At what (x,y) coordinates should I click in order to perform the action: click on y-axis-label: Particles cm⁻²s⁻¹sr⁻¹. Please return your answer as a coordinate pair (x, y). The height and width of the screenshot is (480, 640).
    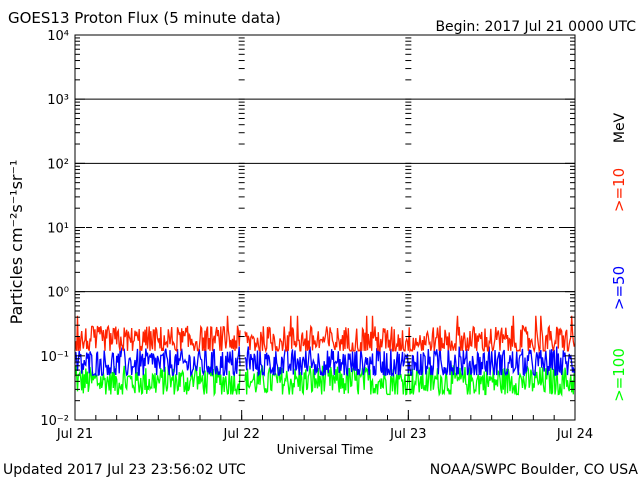
    Looking at the image, I should click on (16, 242).